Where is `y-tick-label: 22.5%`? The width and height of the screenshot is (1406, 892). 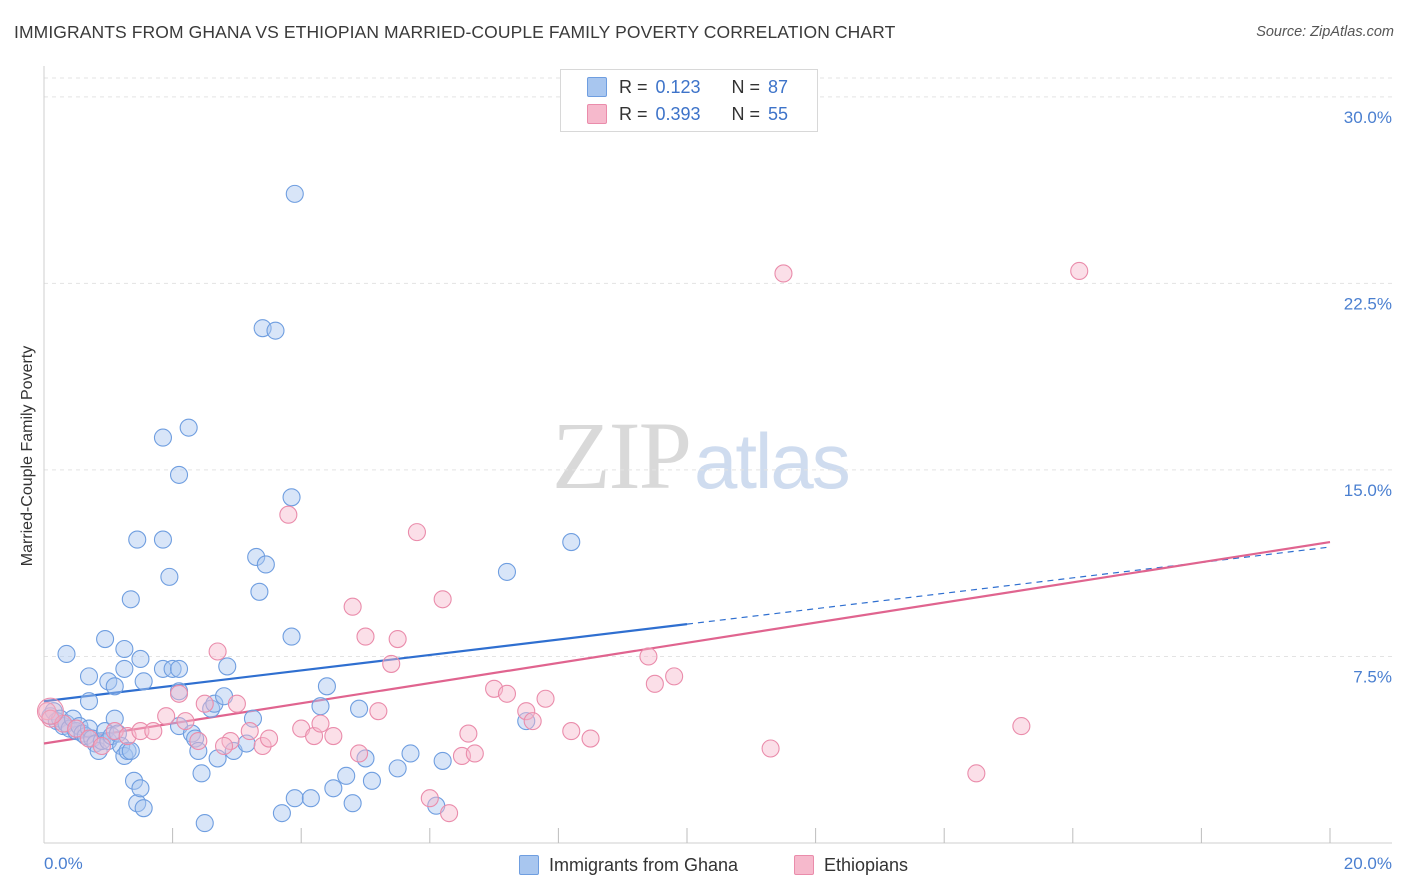 y-tick-label: 22.5% is located at coordinates (1368, 303).